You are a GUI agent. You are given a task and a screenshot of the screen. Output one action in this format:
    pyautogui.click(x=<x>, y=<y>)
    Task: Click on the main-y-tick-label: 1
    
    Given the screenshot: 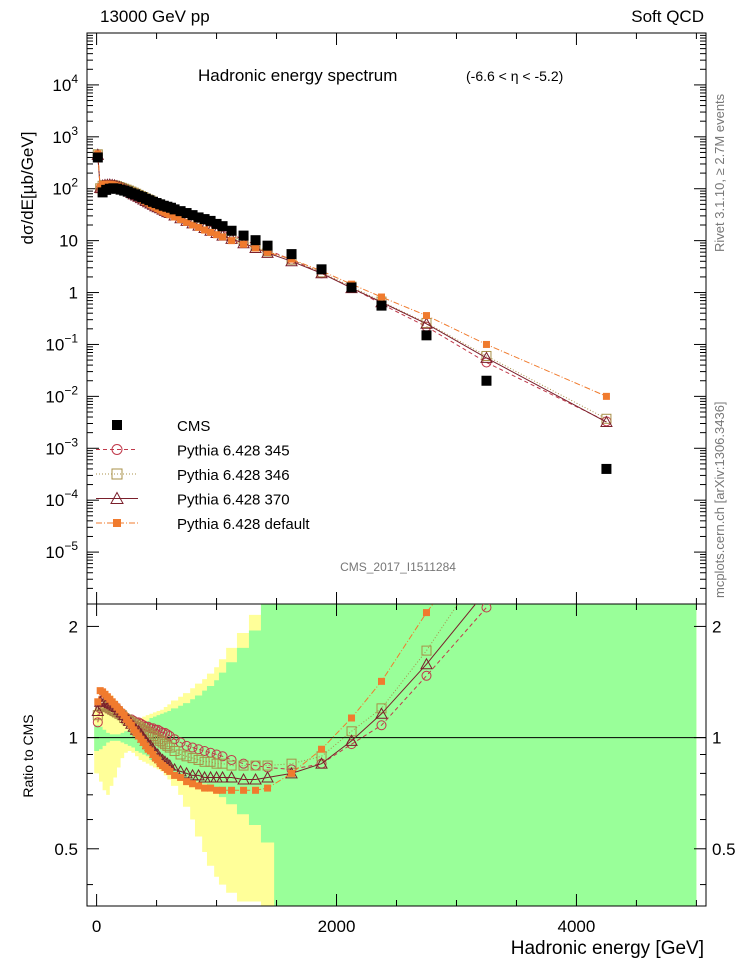 What is the action you would take?
    pyautogui.click(x=73, y=293)
    